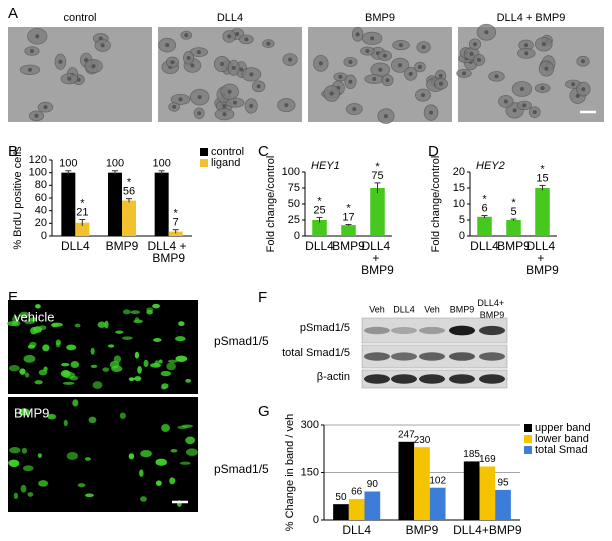 Image resolution: width=612 pixels, height=541 pixels. What do you see at coordinates (82, 212) in the screenshot?
I see `value-label: 21` at bounding box center [82, 212].